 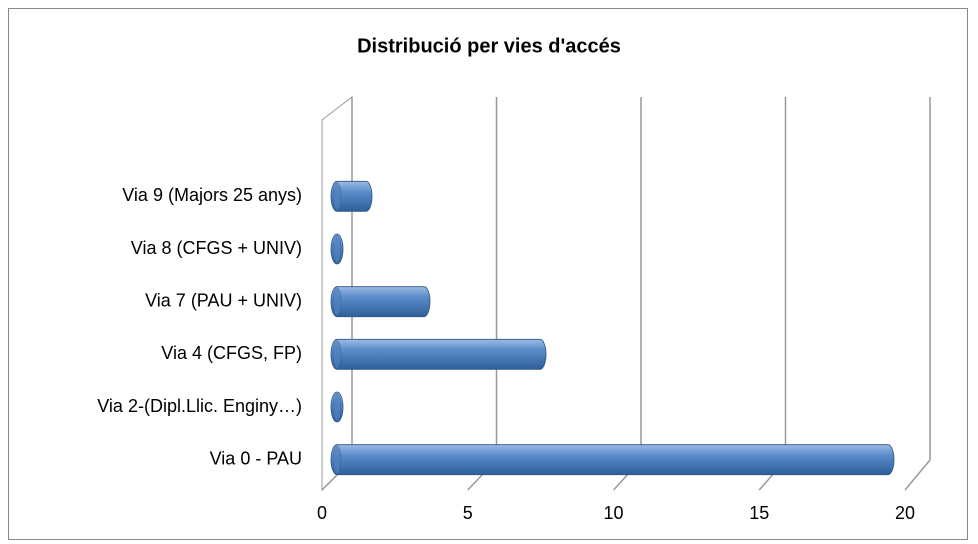 I want to click on x-tick-label: 5, so click(x=468, y=513).